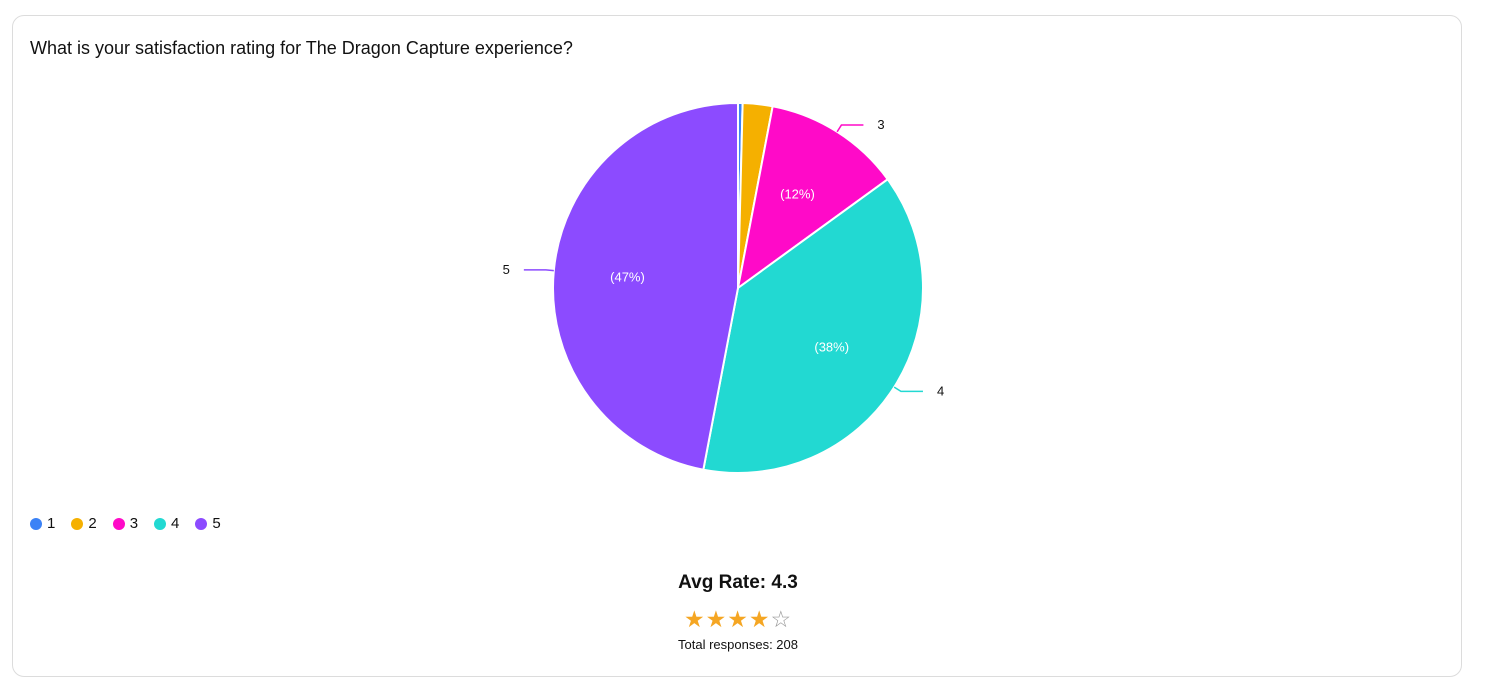 Image resolution: width=1485 pixels, height=700 pixels. I want to click on legend-label: 5, so click(216, 523).